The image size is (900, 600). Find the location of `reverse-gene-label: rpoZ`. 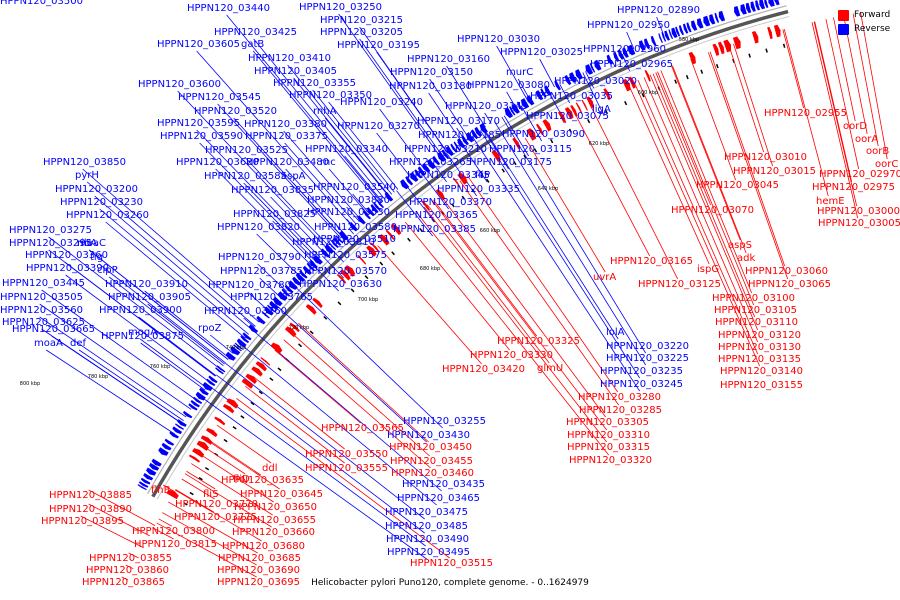

reverse-gene-label: rpoZ is located at coordinates (210, 328).